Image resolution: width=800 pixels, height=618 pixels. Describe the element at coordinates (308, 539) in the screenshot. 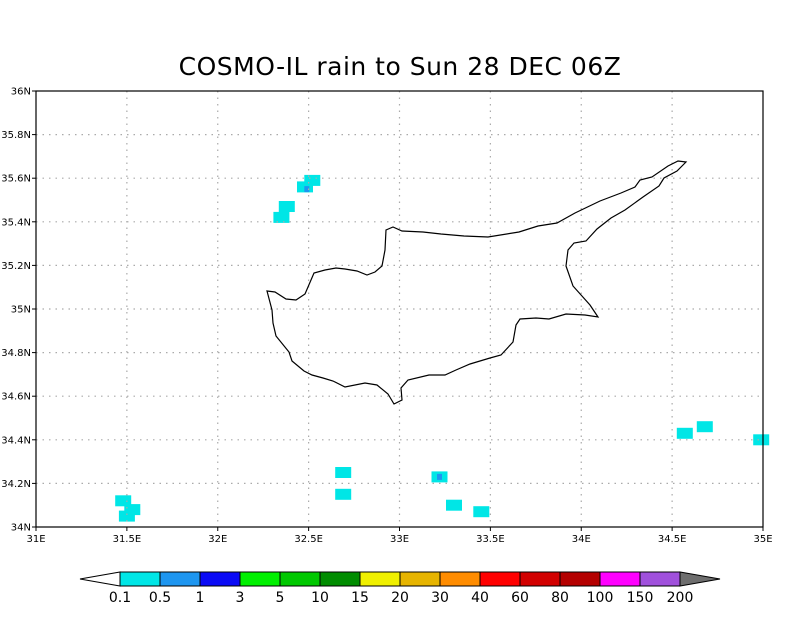

I see `x-tick-label: 32.5E` at that location.